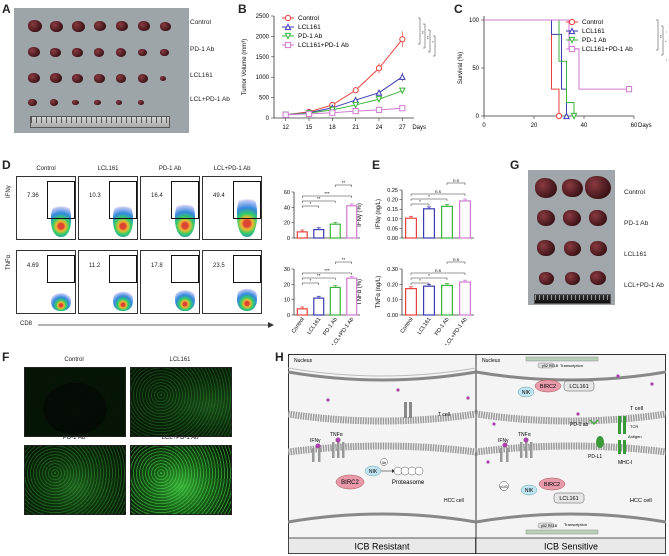 The width and height of the screenshot is (669, 556). What do you see at coordinates (575, 524) in the screenshot?
I see `transcription-label: Transcription` at bounding box center [575, 524].